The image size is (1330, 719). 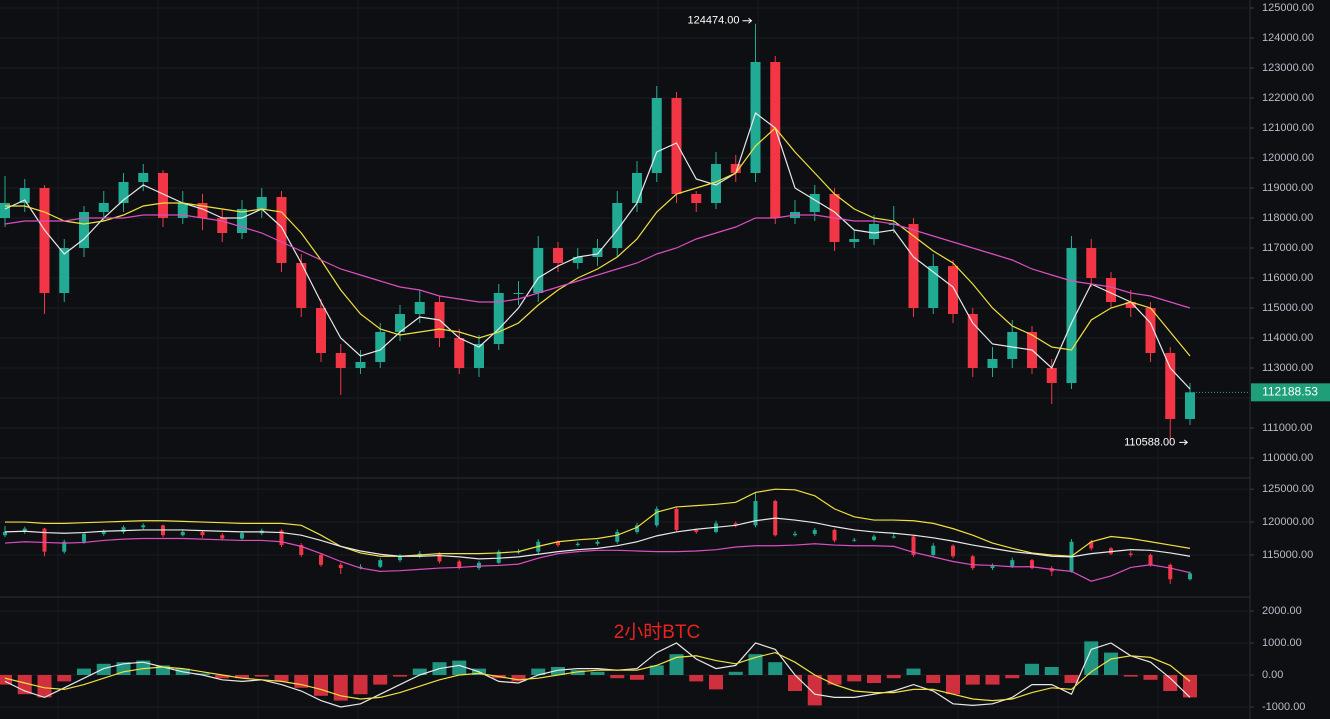 I want to click on y-tick-label: 123000.00, so click(x=1288, y=68).